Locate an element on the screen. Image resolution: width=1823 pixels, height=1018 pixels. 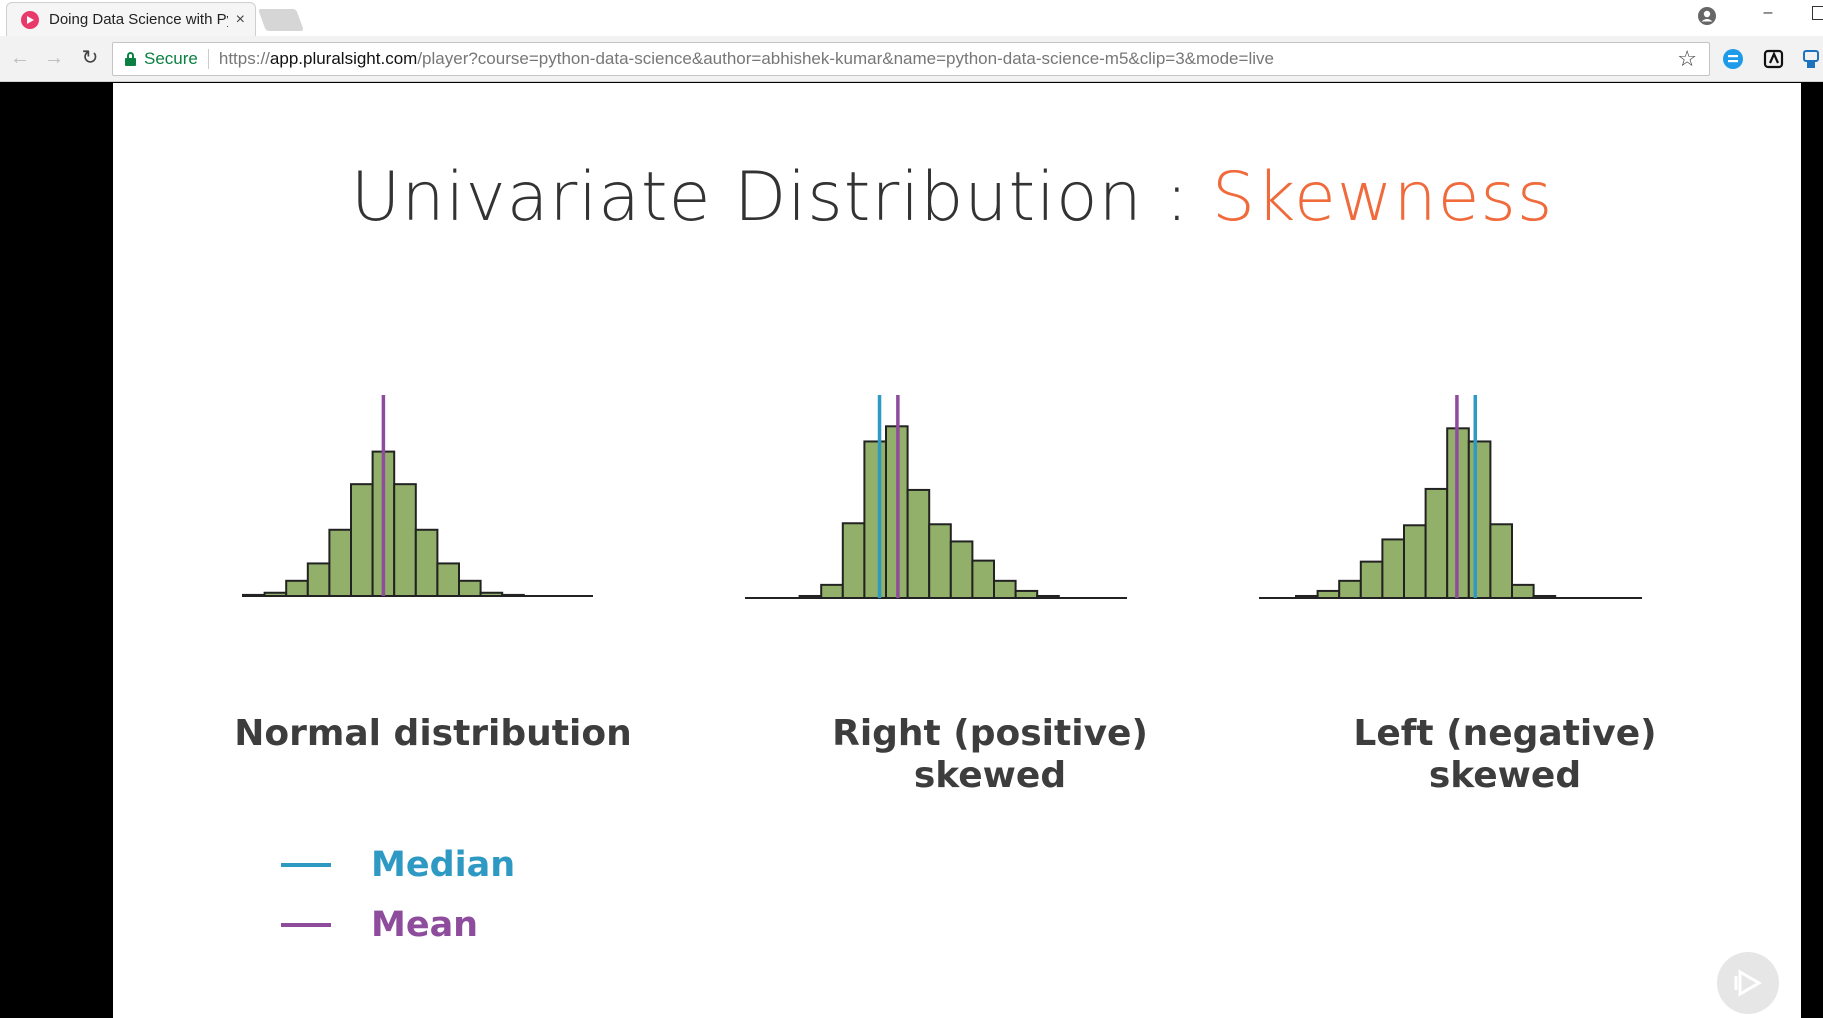
lock-icon is located at coordinates (130, 59).